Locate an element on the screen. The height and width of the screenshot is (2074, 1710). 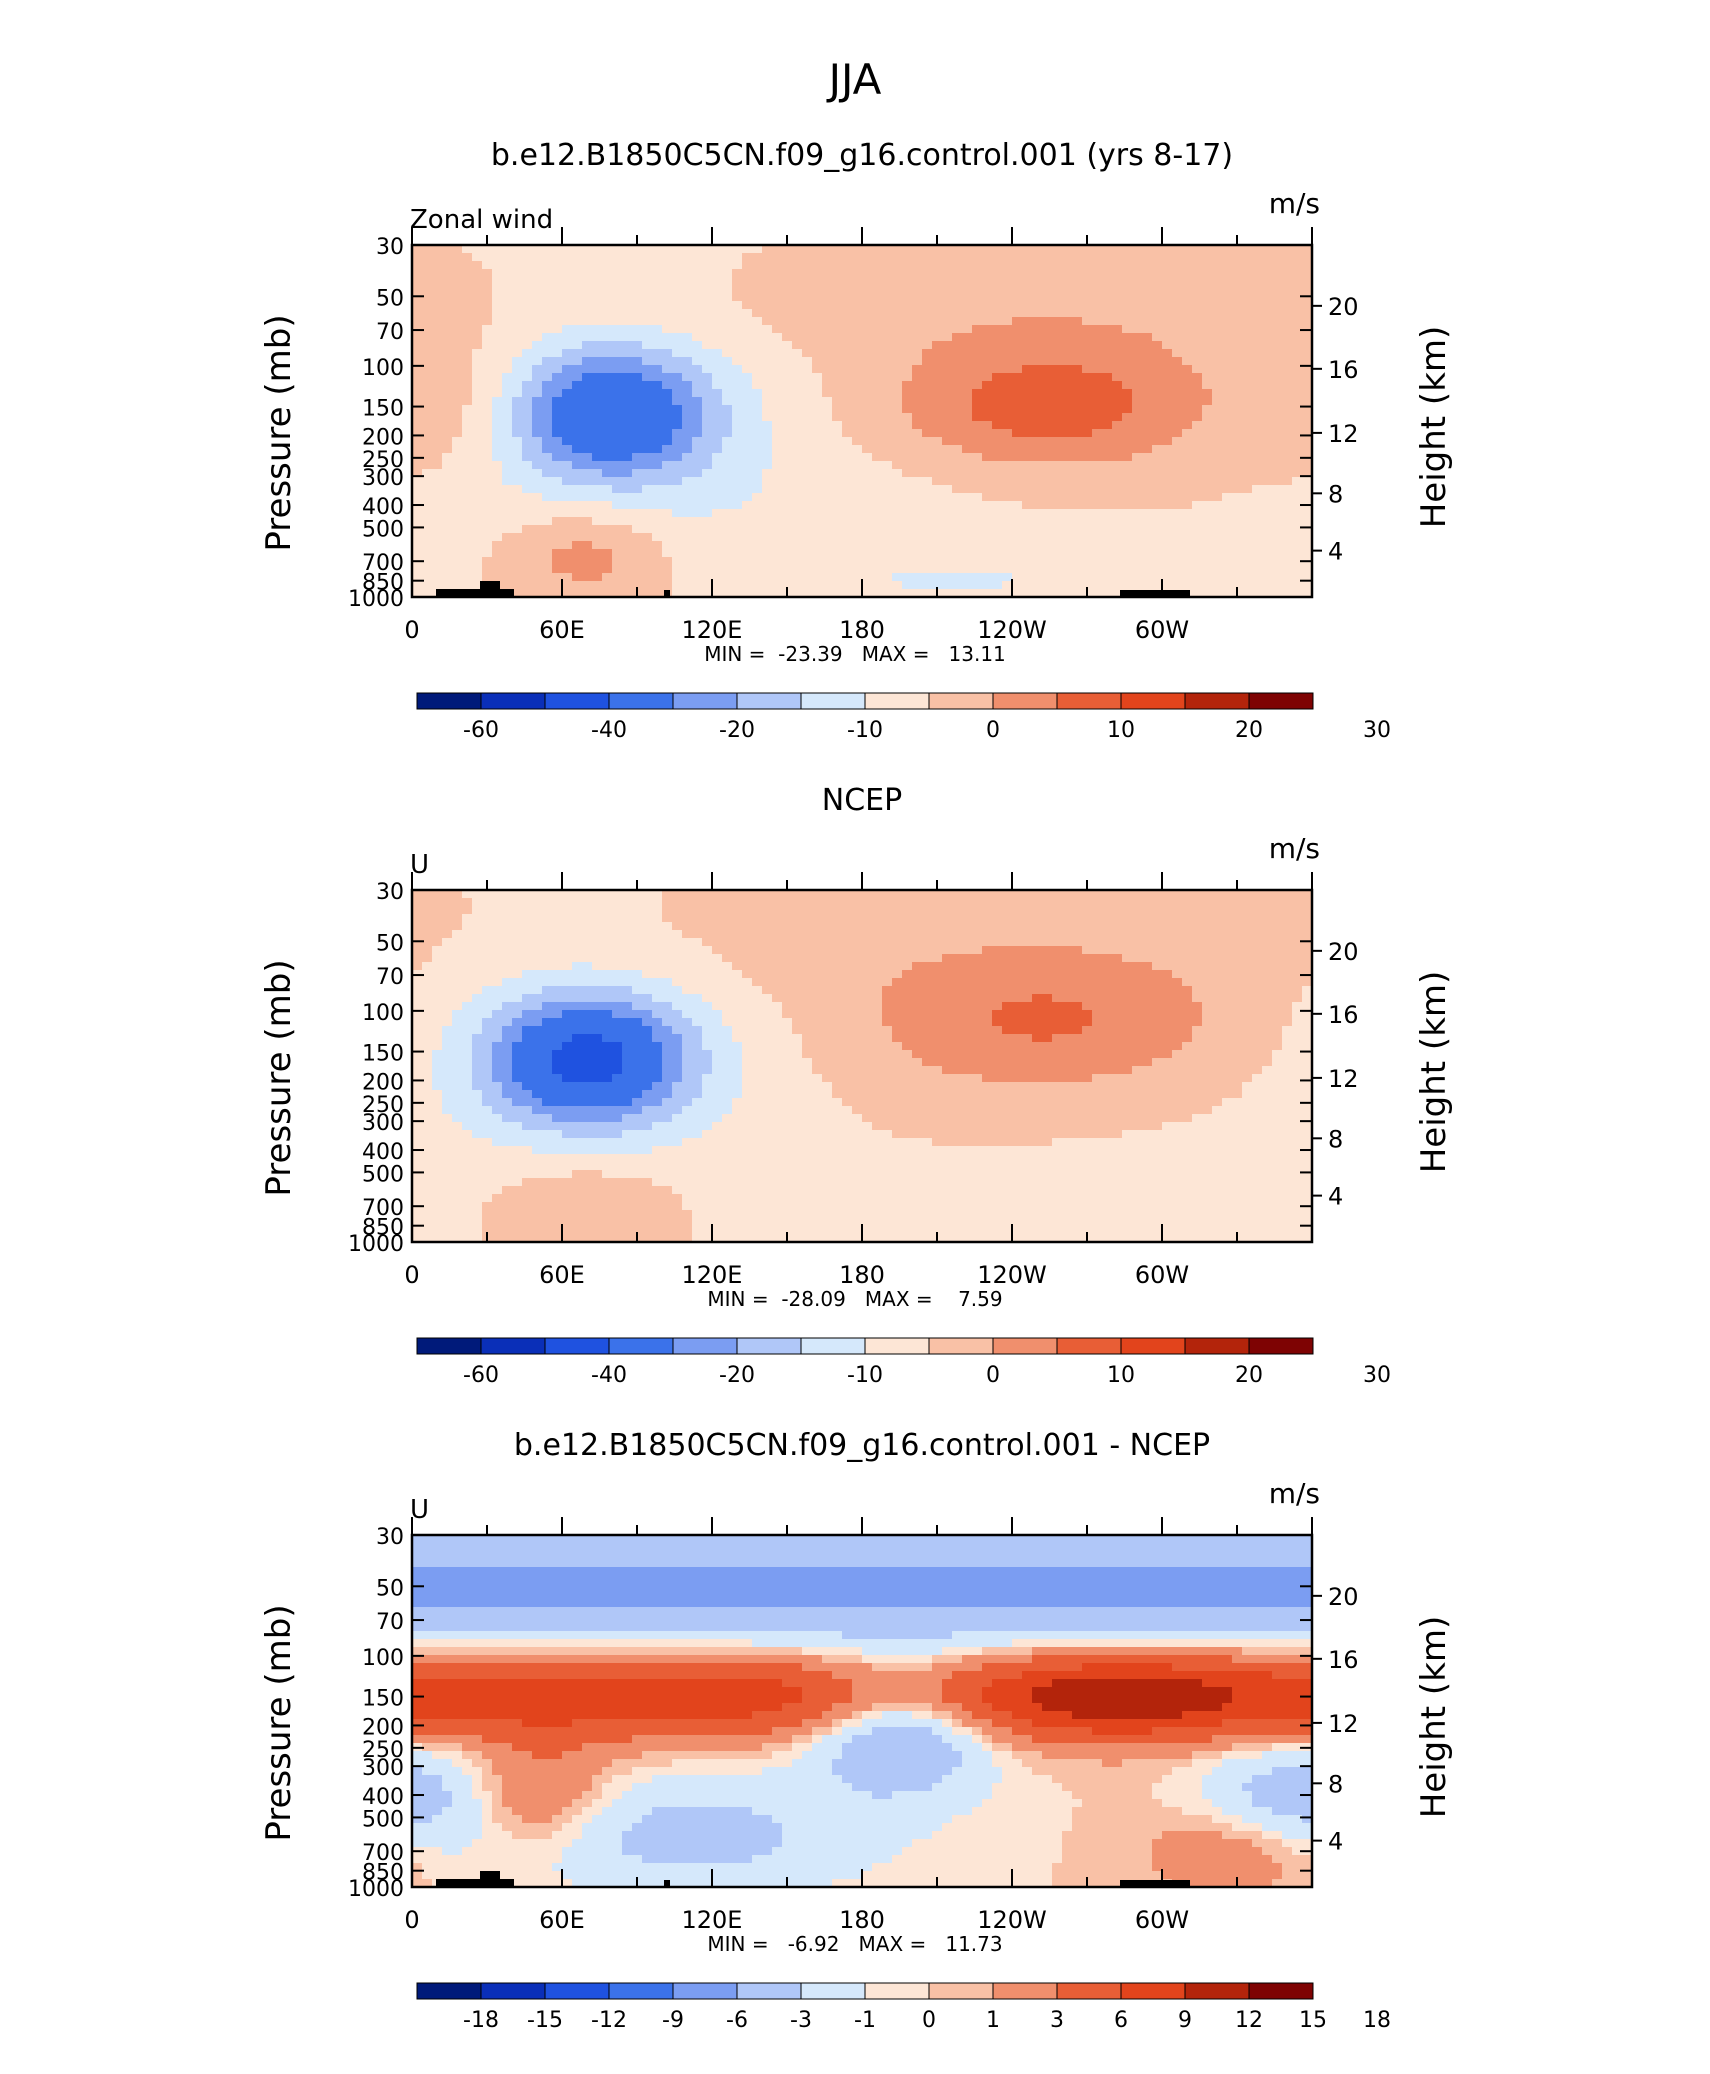
colorbar-swatch is located at coordinates (1025, 701).